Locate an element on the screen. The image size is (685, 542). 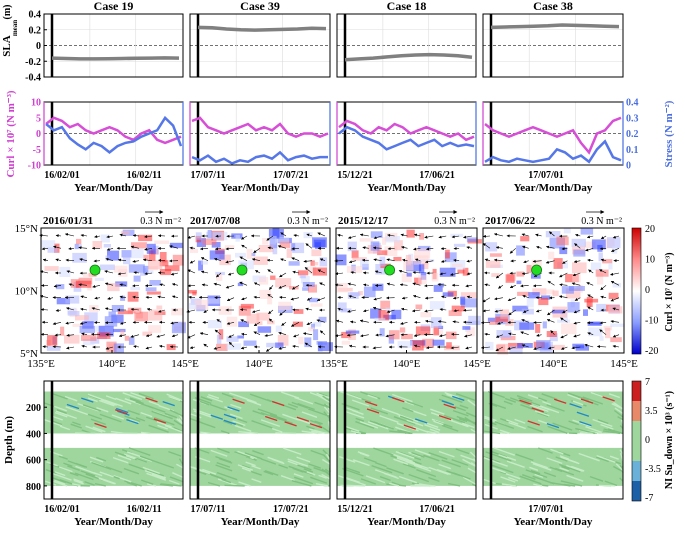
y-tick-label-left: 10 is located at coordinates (36, 103).